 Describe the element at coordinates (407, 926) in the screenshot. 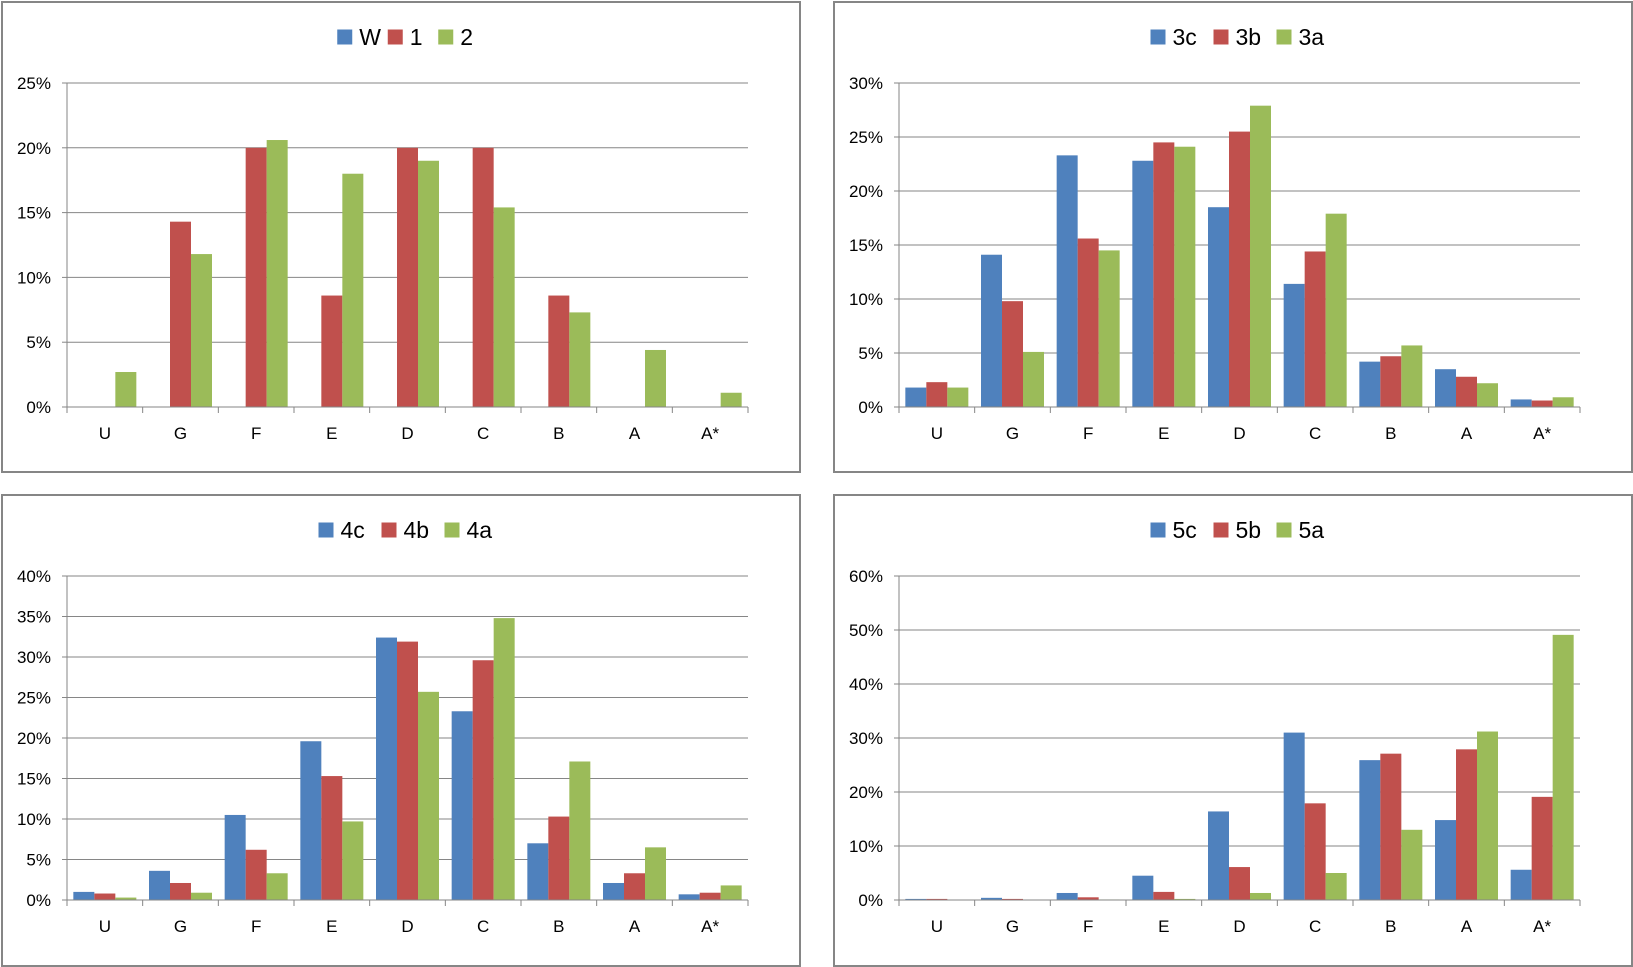

I see `x-tick-label: D` at that location.